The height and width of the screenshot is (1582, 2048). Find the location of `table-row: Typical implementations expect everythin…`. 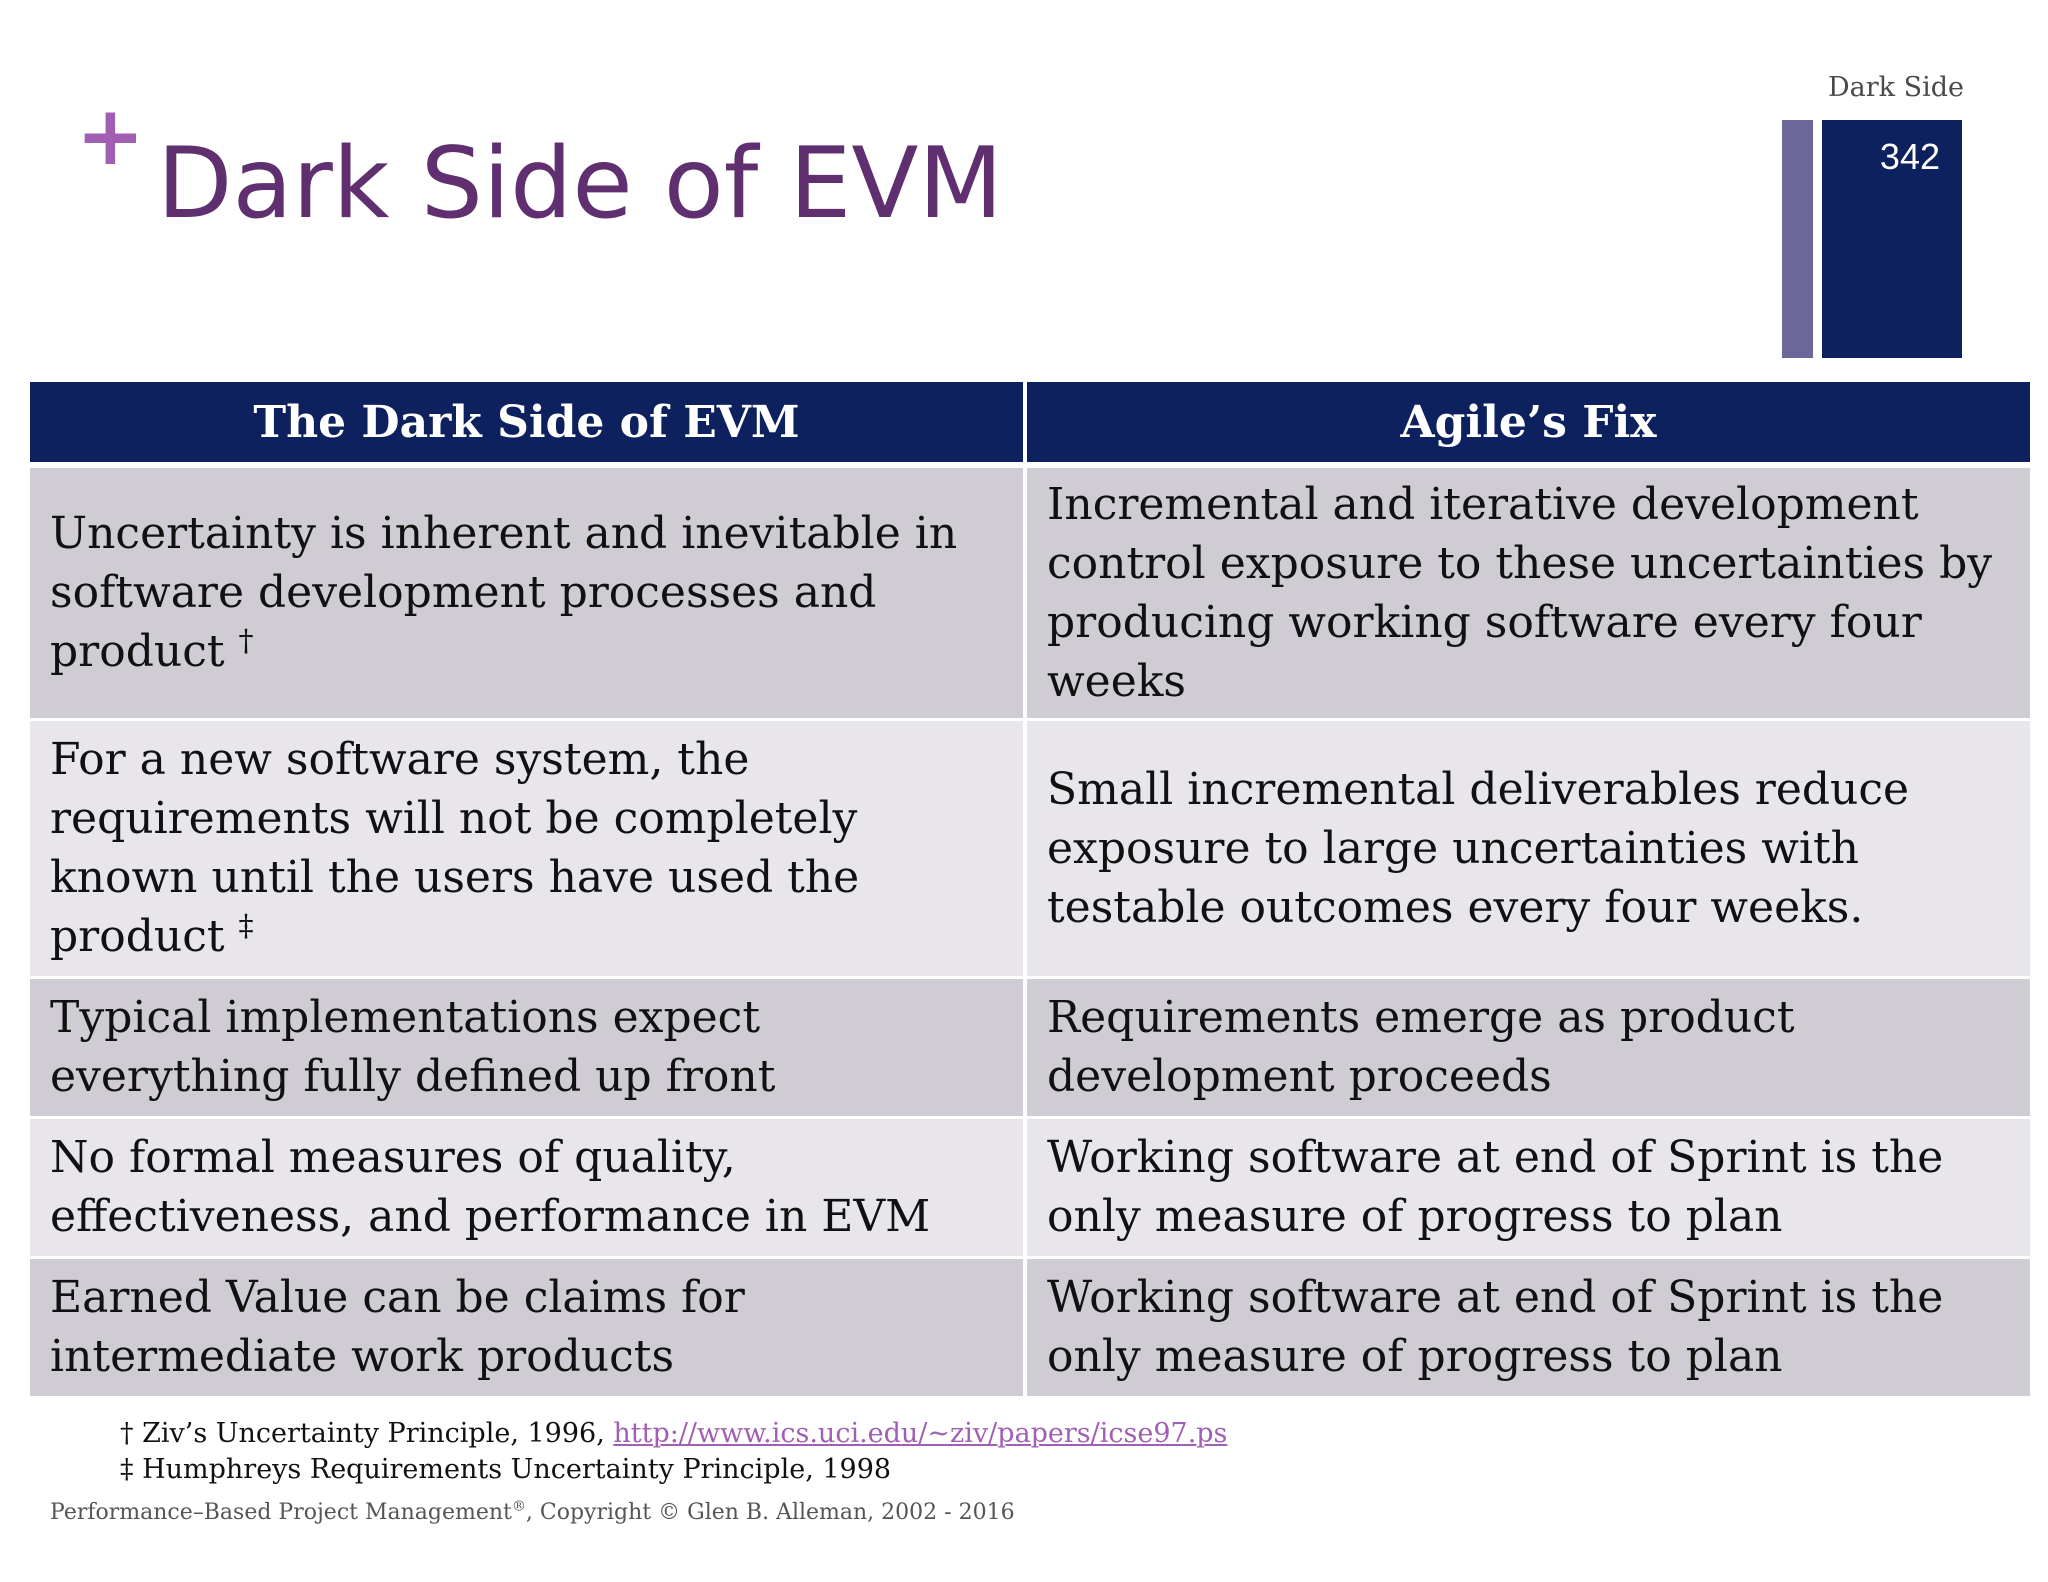

table-row: Typical implementations expect everythin… is located at coordinates (1030, 1048).